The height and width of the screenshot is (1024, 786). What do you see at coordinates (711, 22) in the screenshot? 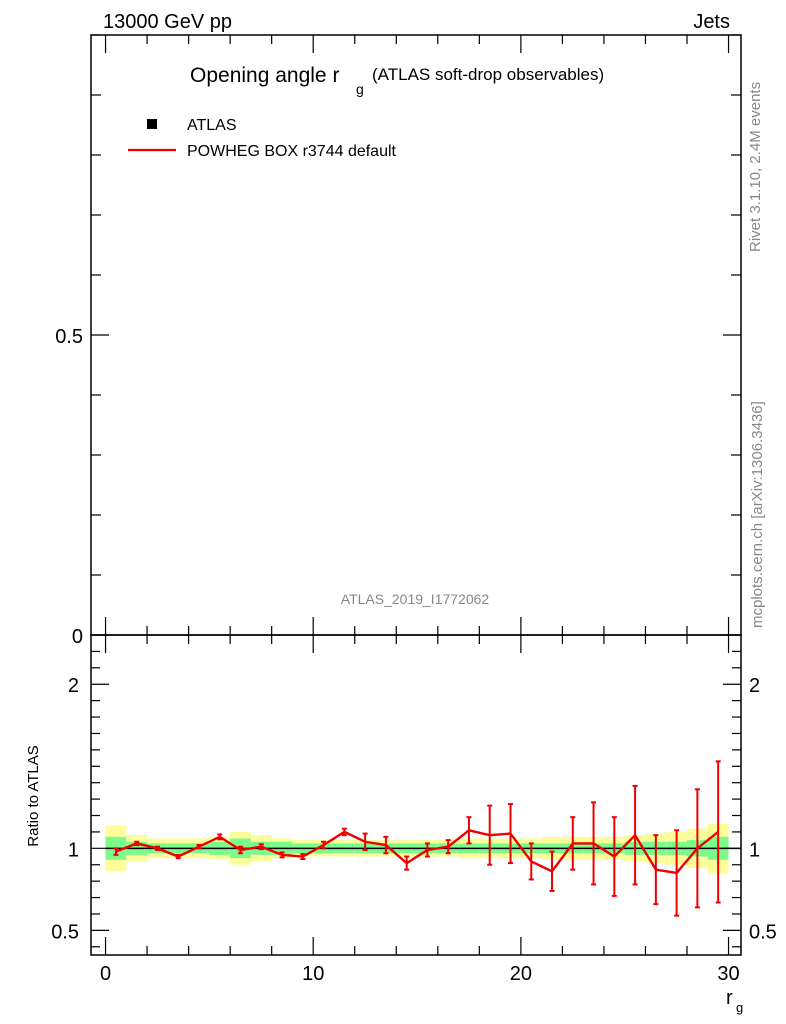
I see `header-process: Jets` at bounding box center [711, 22].